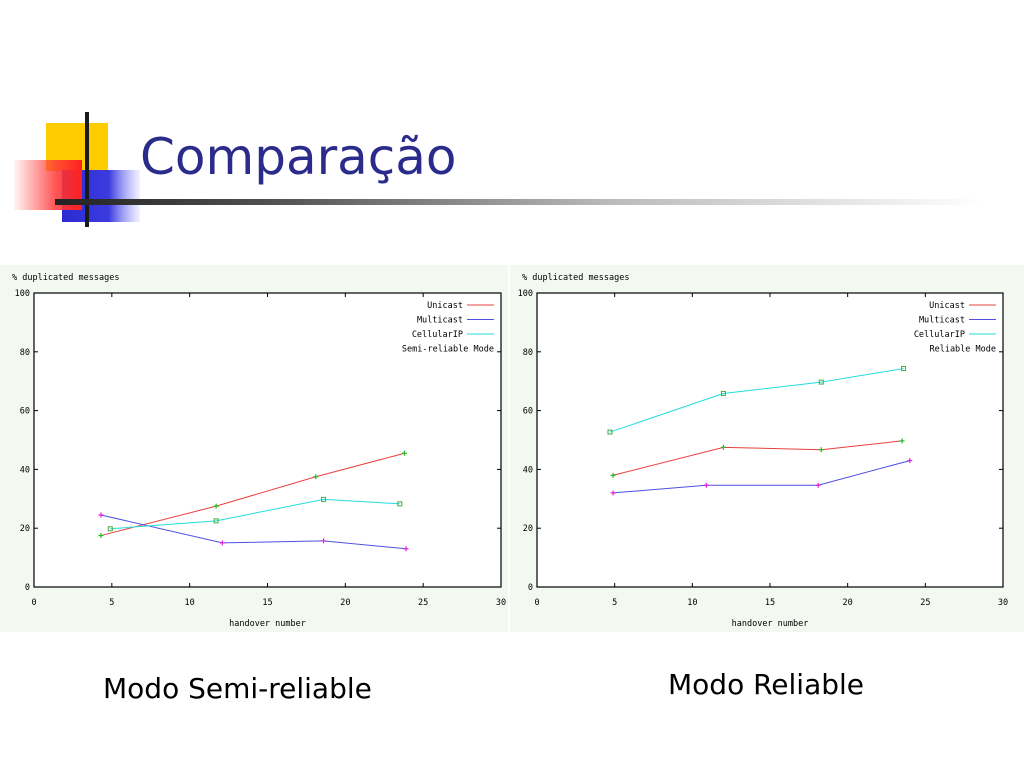 Image resolution: width=1024 pixels, height=768 pixels. I want to click on legend-title: Semi-reliable Mode, so click(448, 350).